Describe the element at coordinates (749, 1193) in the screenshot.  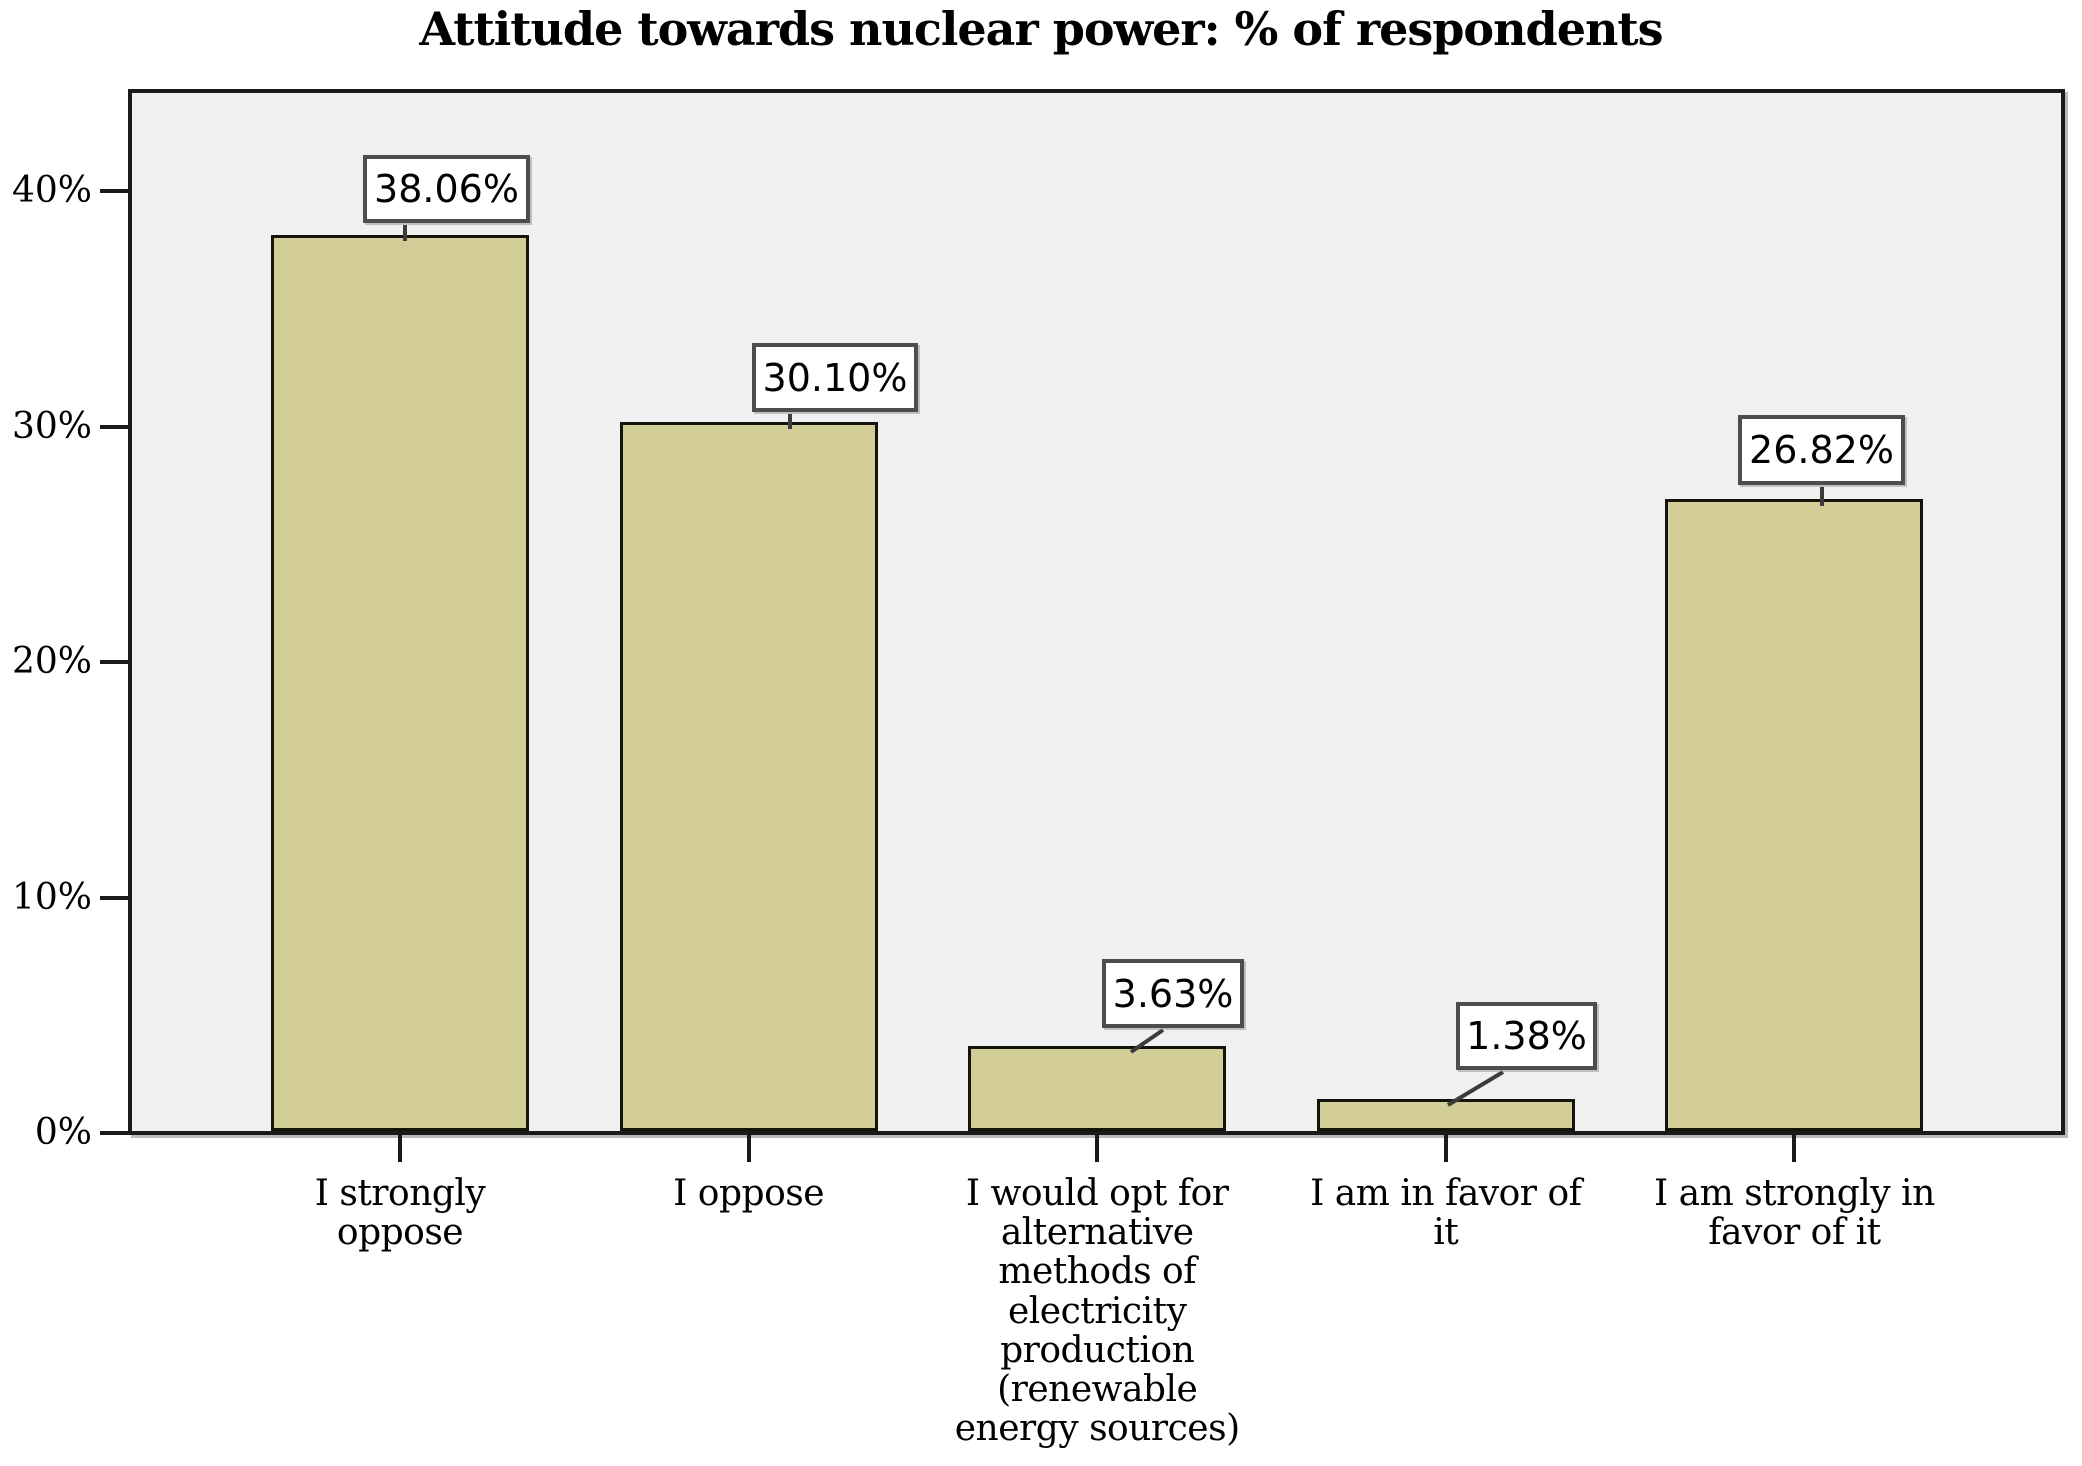
I see `category-label: I oppose` at that location.